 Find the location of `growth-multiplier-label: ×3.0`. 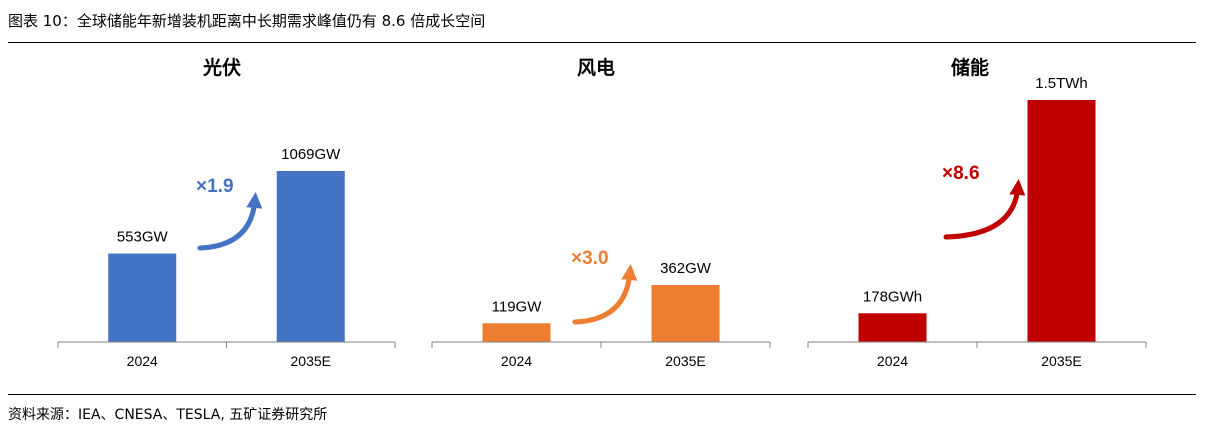

growth-multiplier-label: ×3.0 is located at coordinates (590, 258).